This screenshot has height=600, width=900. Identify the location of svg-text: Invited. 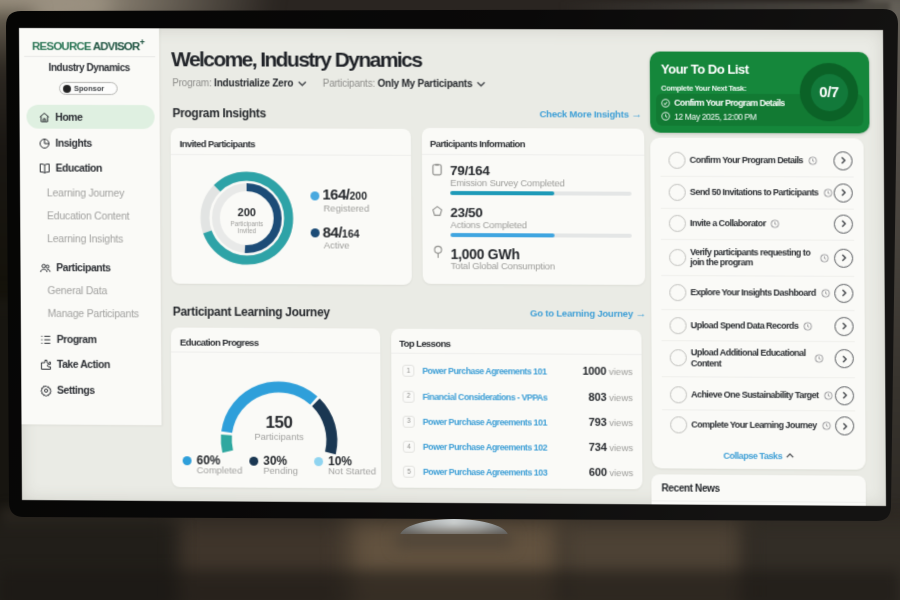
(247, 231).